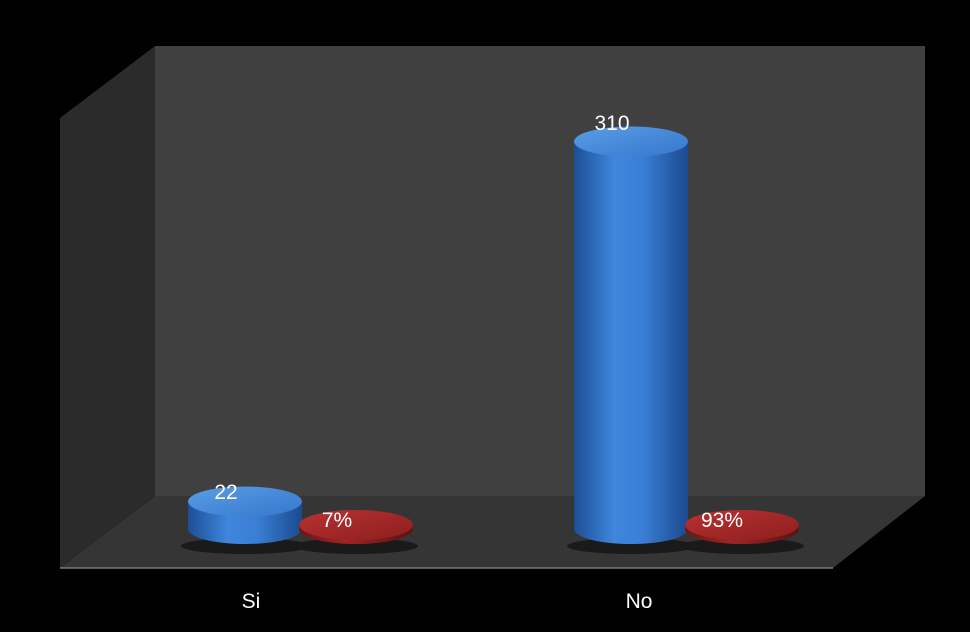  I want to click on shadow-no-count, so click(631, 546).